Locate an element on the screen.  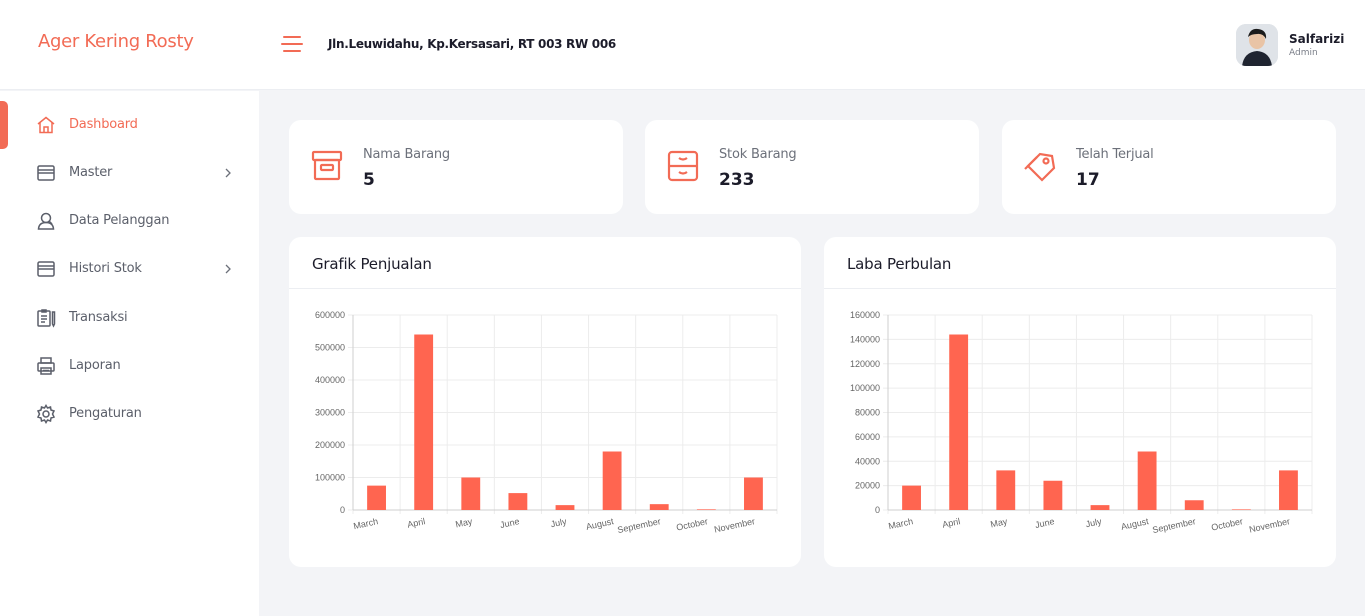
sidebar-item-label: Pengaturan is located at coordinates (105, 413).